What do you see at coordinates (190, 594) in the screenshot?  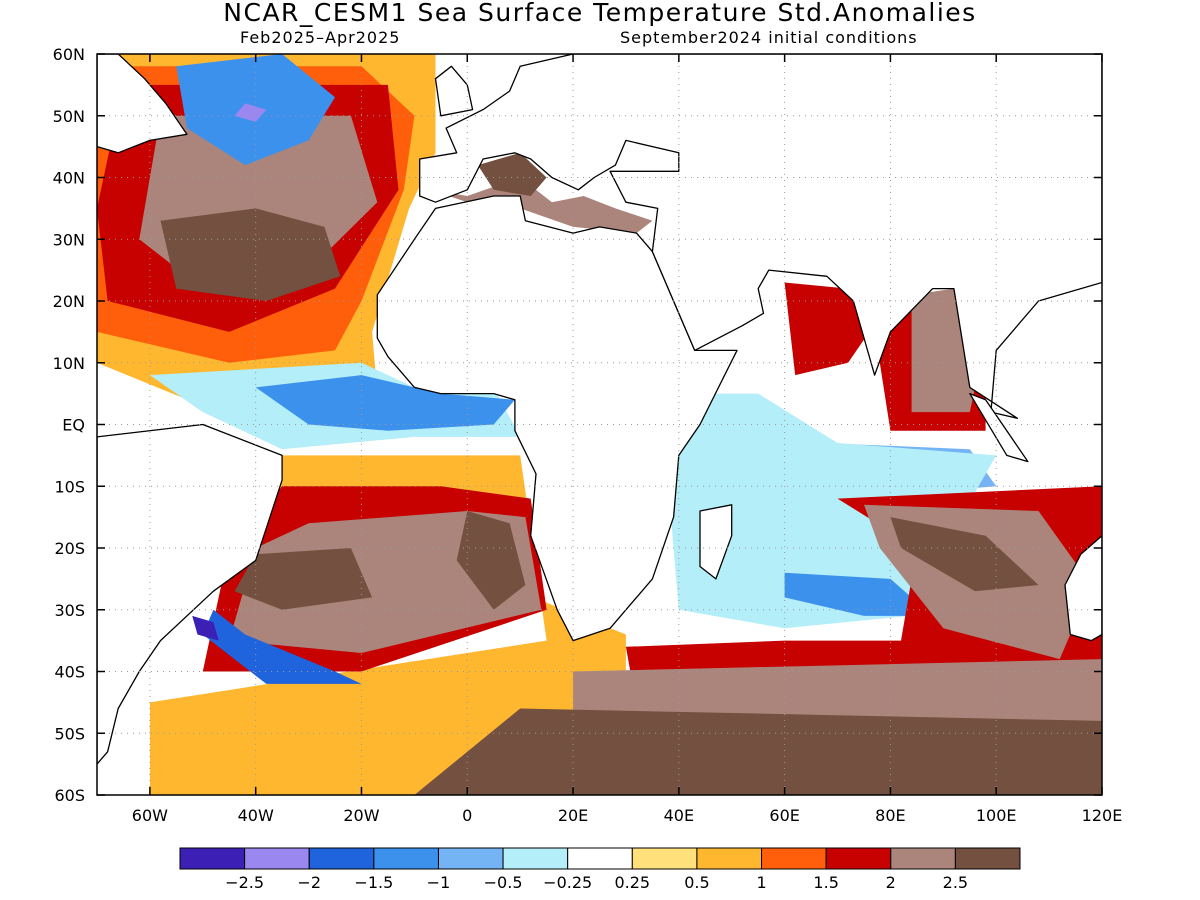 I see `landmass-south-america` at bounding box center [190, 594].